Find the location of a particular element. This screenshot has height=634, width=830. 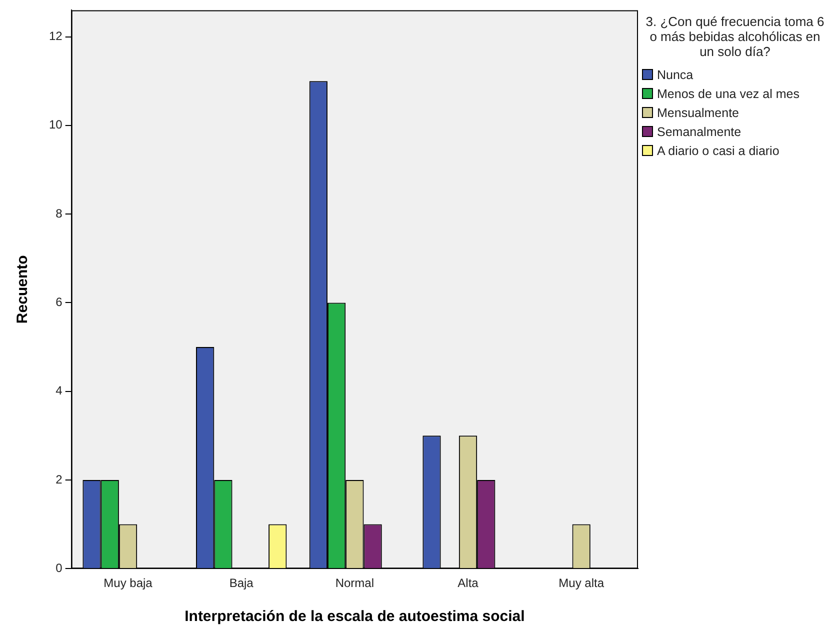

y-tick-label: 2 is located at coordinates (59, 479).